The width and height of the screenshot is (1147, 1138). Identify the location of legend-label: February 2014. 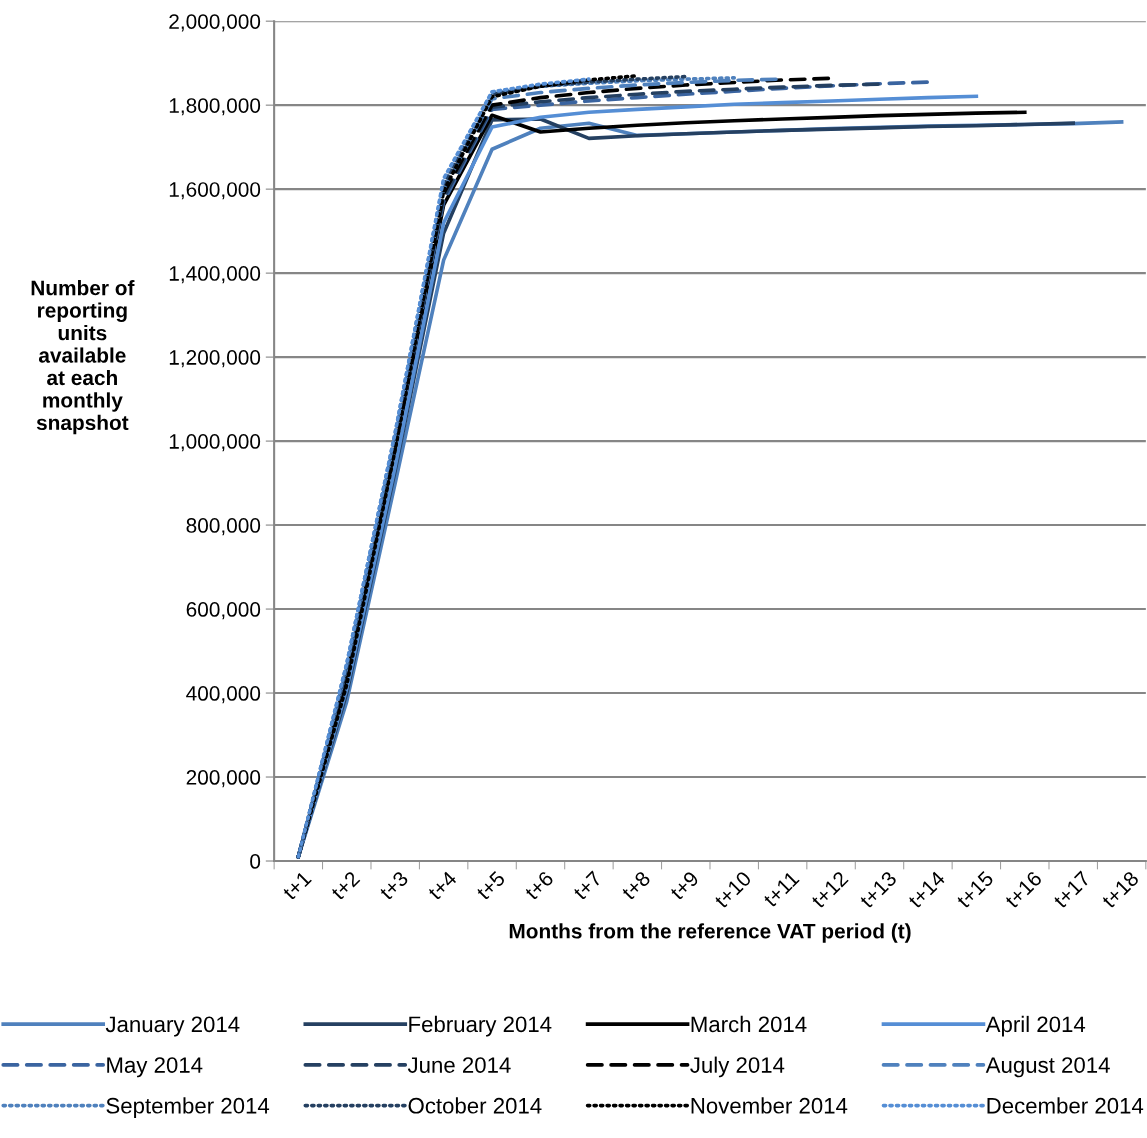
(480, 1026).